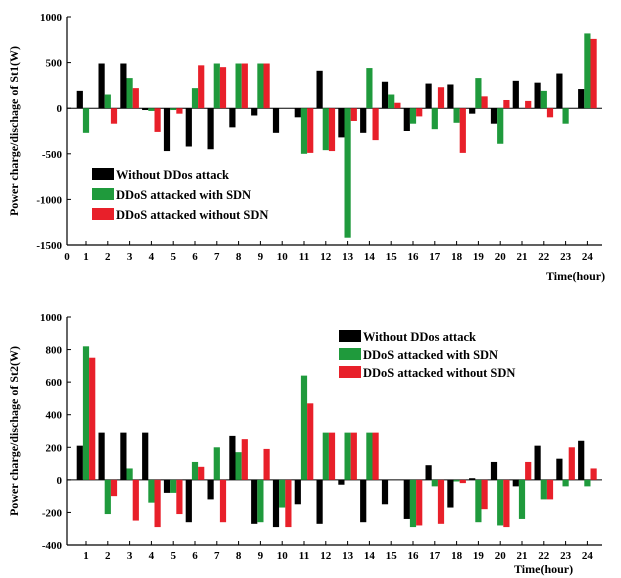 The width and height of the screenshot is (621, 578). I want to click on y-tick-label: 600, so click(54, 383).